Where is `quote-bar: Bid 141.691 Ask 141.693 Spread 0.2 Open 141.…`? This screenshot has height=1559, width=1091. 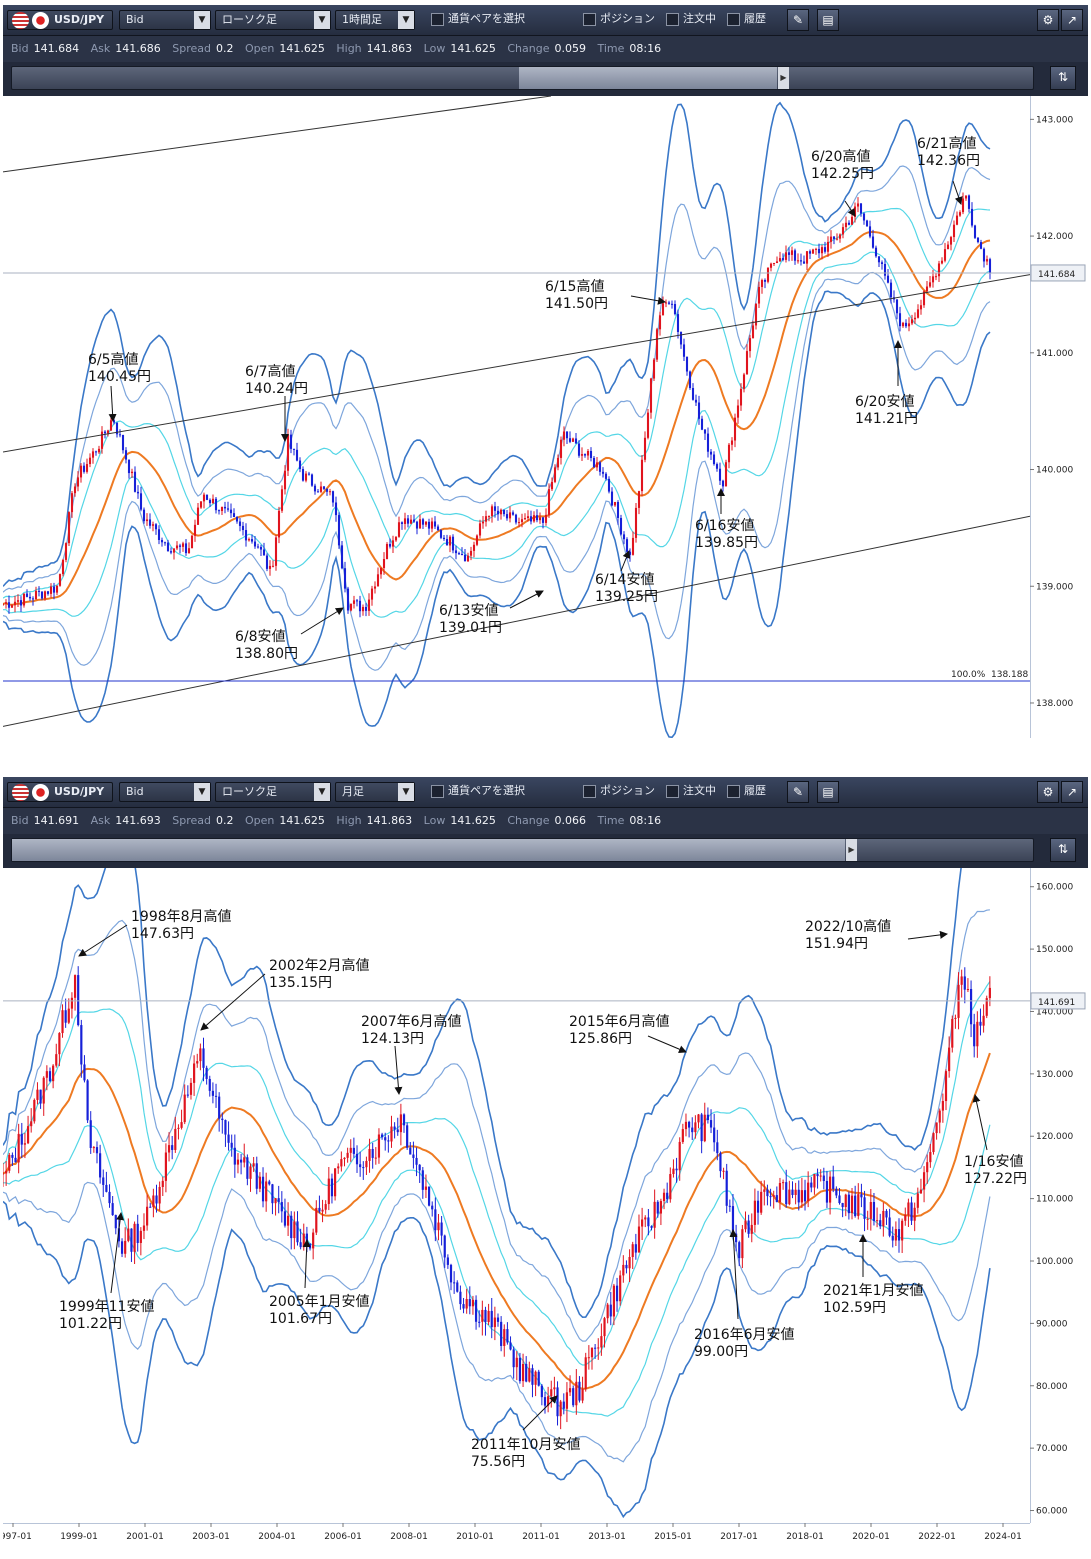
quote-bar: Bid 141.691 Ask 141.693 Spread 0.2 Open 141.… is located at coordinates (545, 821).